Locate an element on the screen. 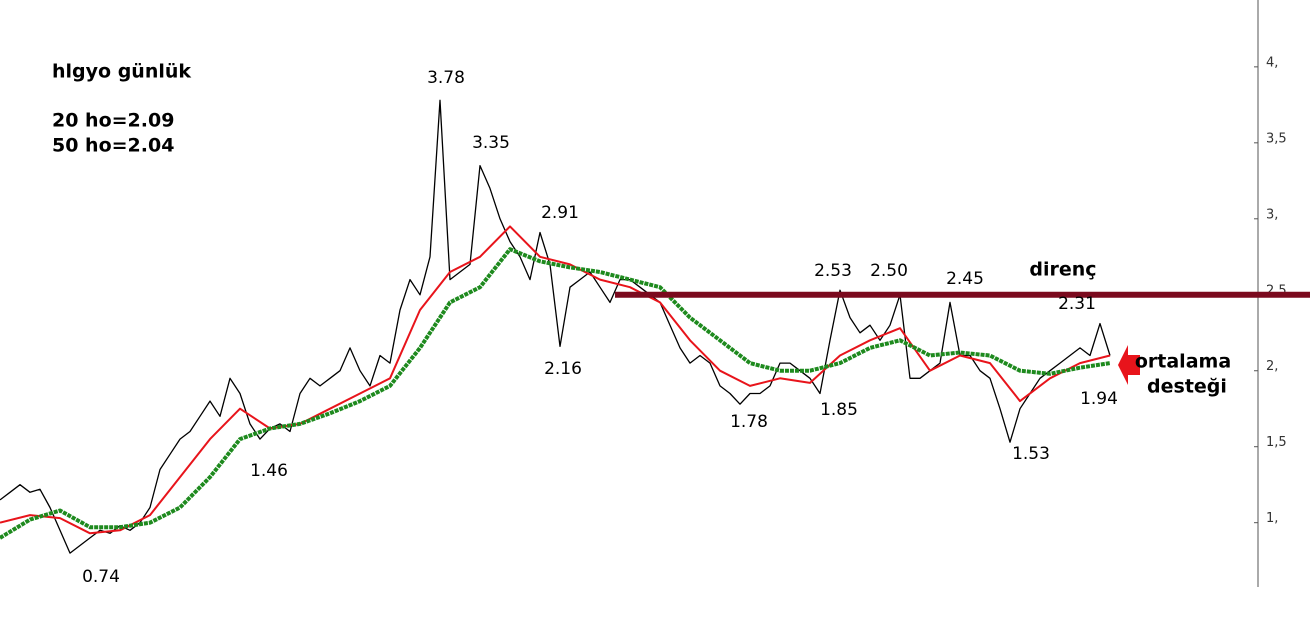  price-annotation: 2.45 is located at coordinates (965, 279).